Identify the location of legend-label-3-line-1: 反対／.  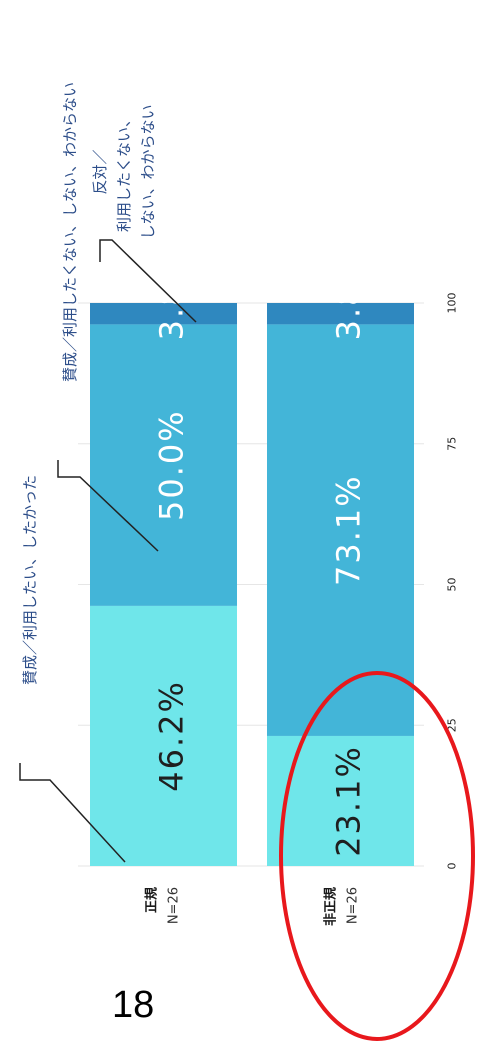
(100, 171).